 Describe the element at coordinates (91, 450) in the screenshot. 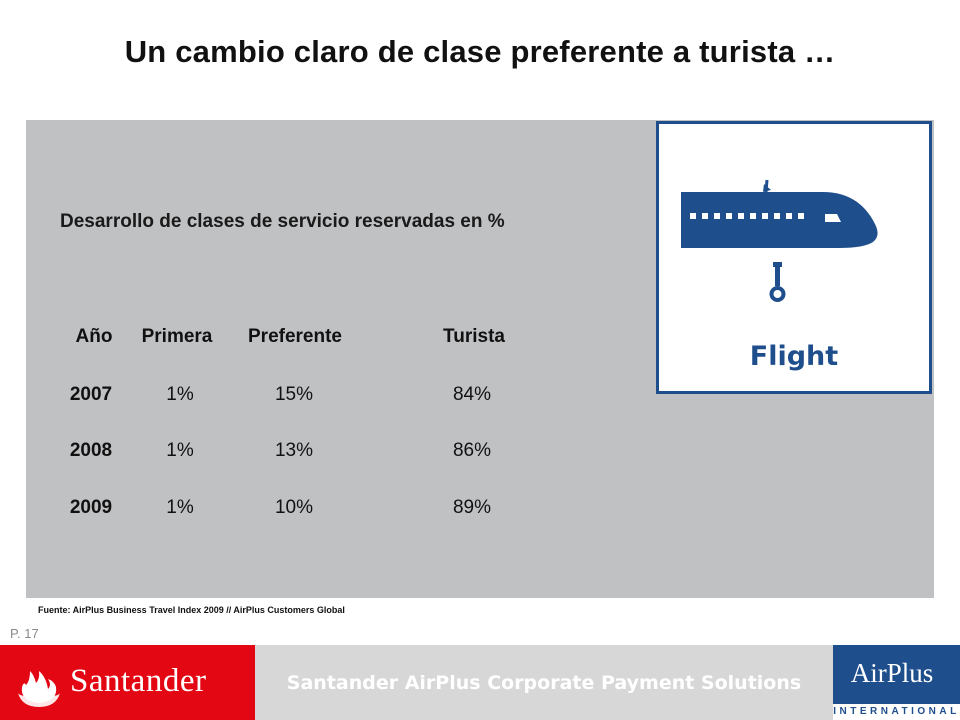

I see `table-row-year: 2008` at that location.